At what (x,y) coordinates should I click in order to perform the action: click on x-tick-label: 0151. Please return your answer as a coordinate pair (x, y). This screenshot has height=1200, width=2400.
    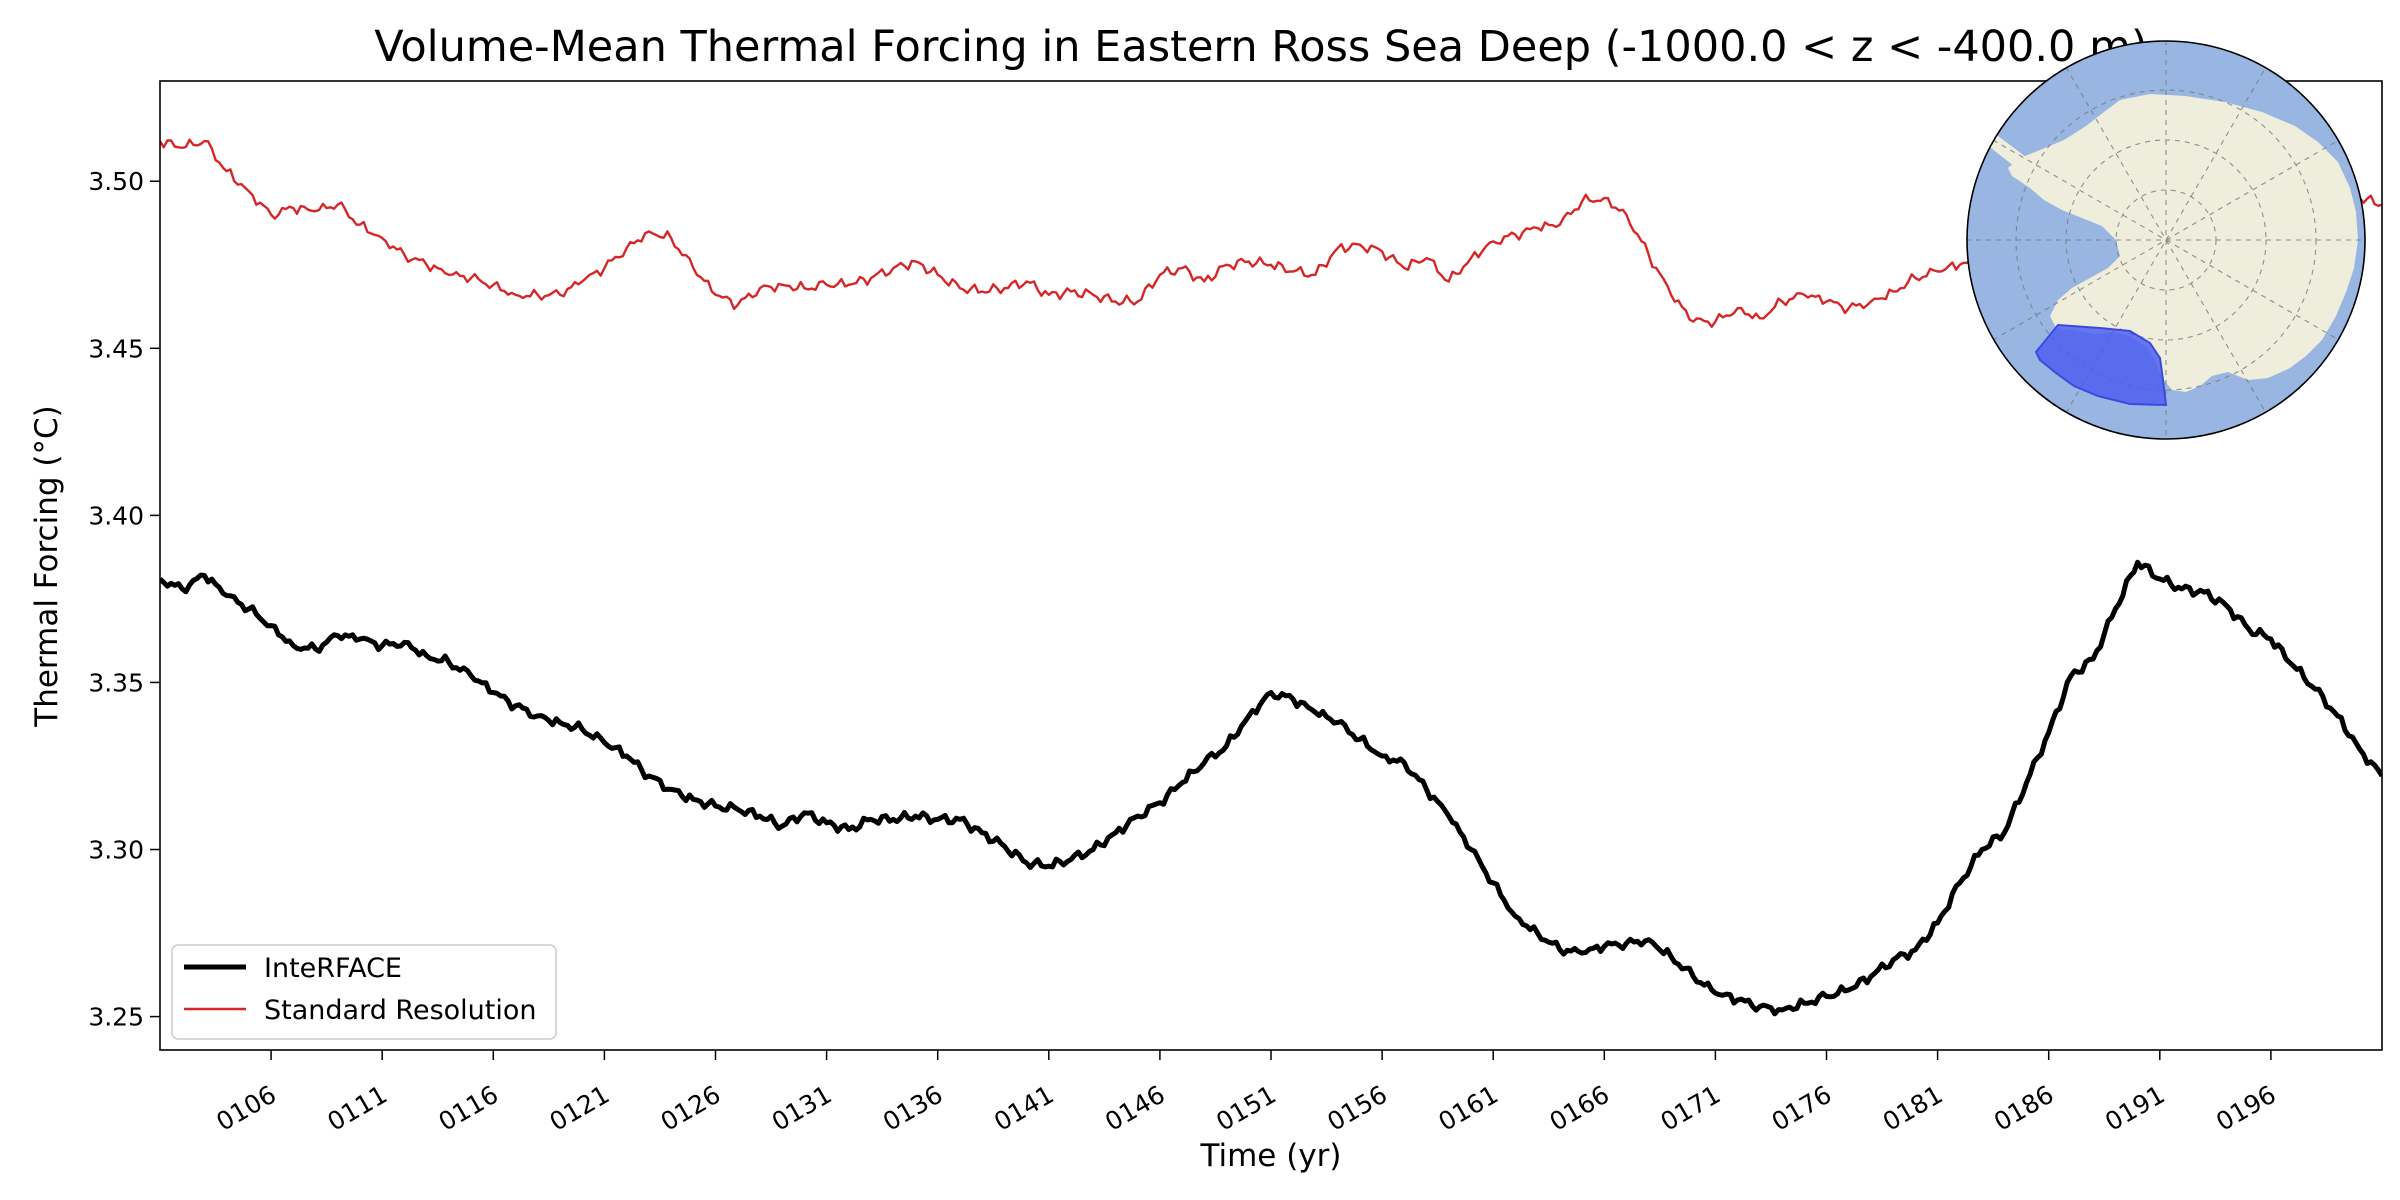
    Looking at the image, I should click on (1246, 1108).